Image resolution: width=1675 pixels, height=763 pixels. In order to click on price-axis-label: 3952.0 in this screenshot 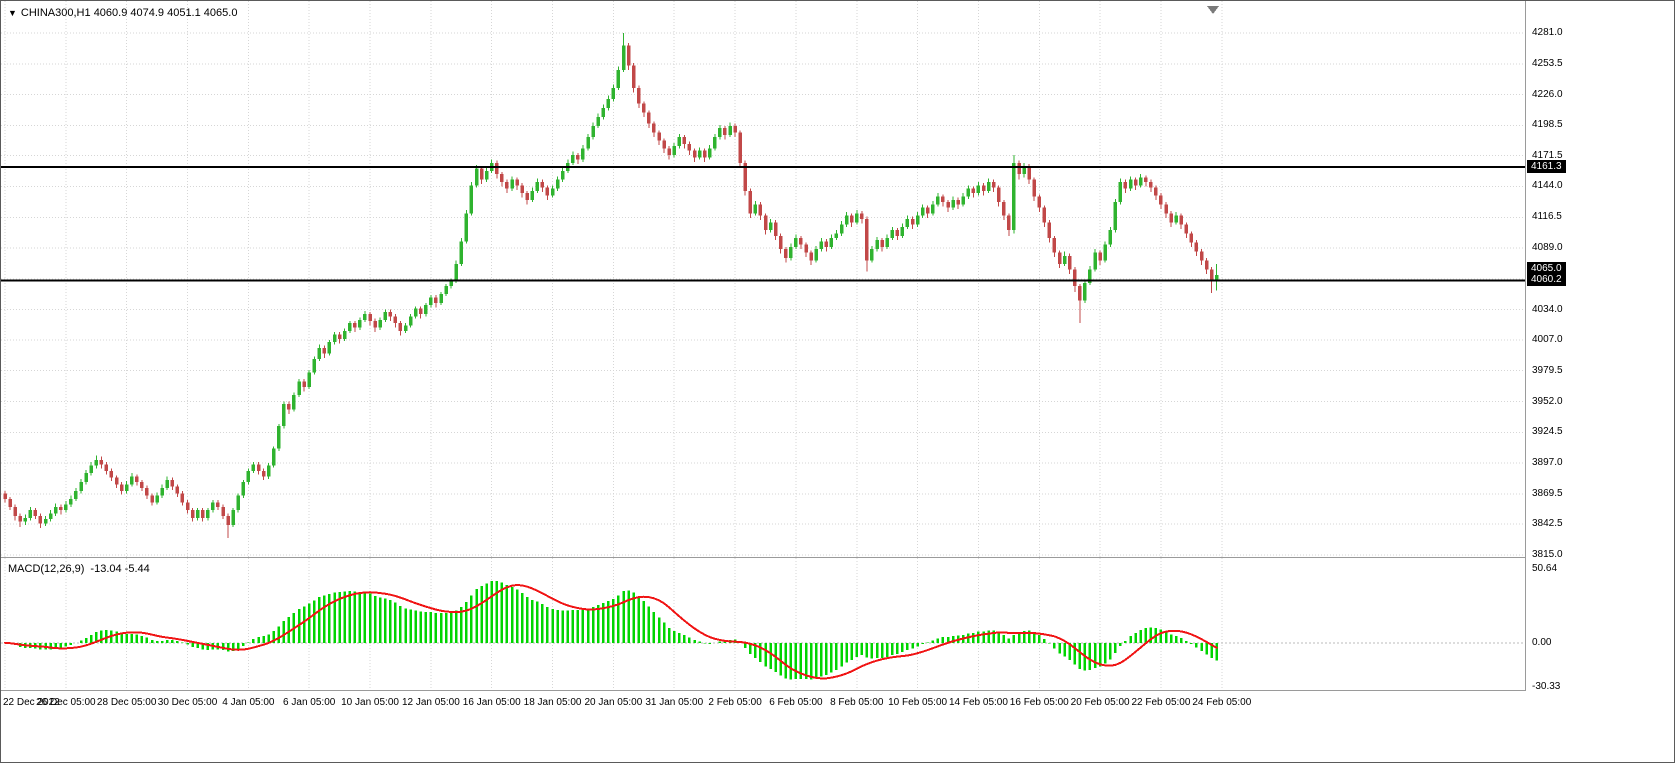, I will do `click(1547, 401)`.